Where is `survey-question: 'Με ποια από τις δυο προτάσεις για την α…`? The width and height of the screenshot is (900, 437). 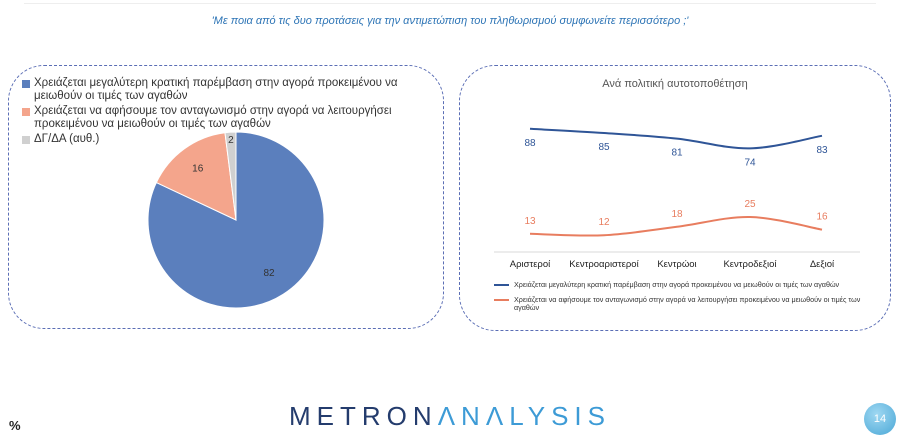 survey-question: 'Με ποια από τις δυο προτάσεις για την α… is located at coordinates (450, 21).